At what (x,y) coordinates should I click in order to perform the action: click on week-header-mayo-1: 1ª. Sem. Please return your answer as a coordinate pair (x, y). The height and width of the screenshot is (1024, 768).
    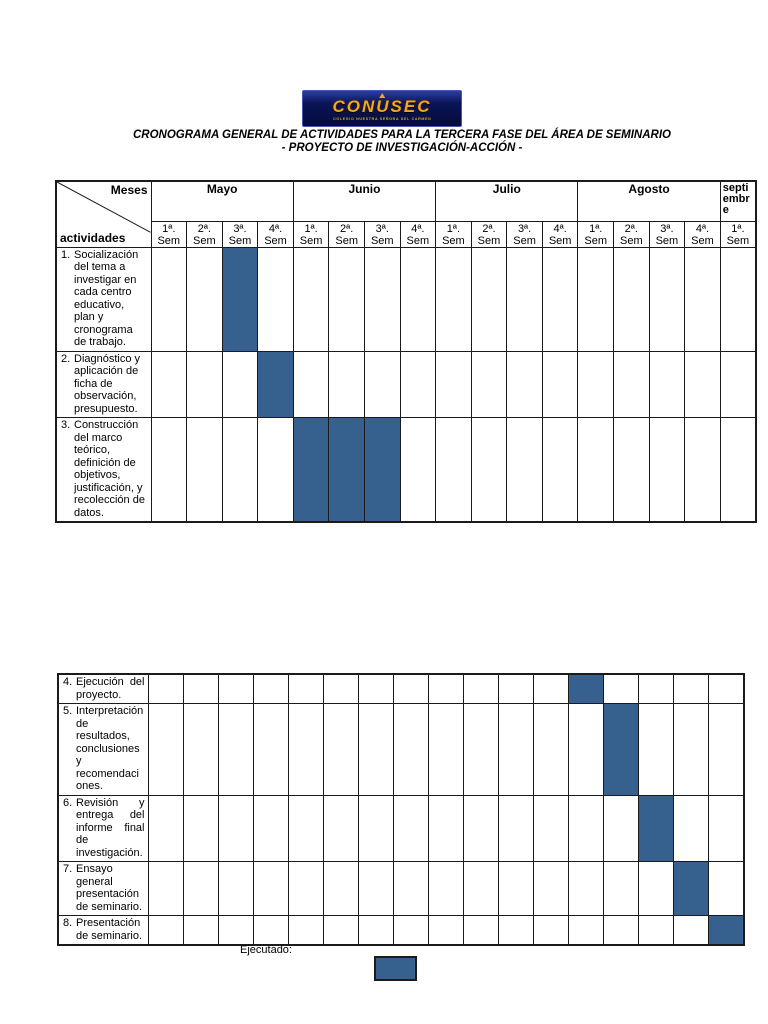
    Looking at the image, I should click on (169, 234).